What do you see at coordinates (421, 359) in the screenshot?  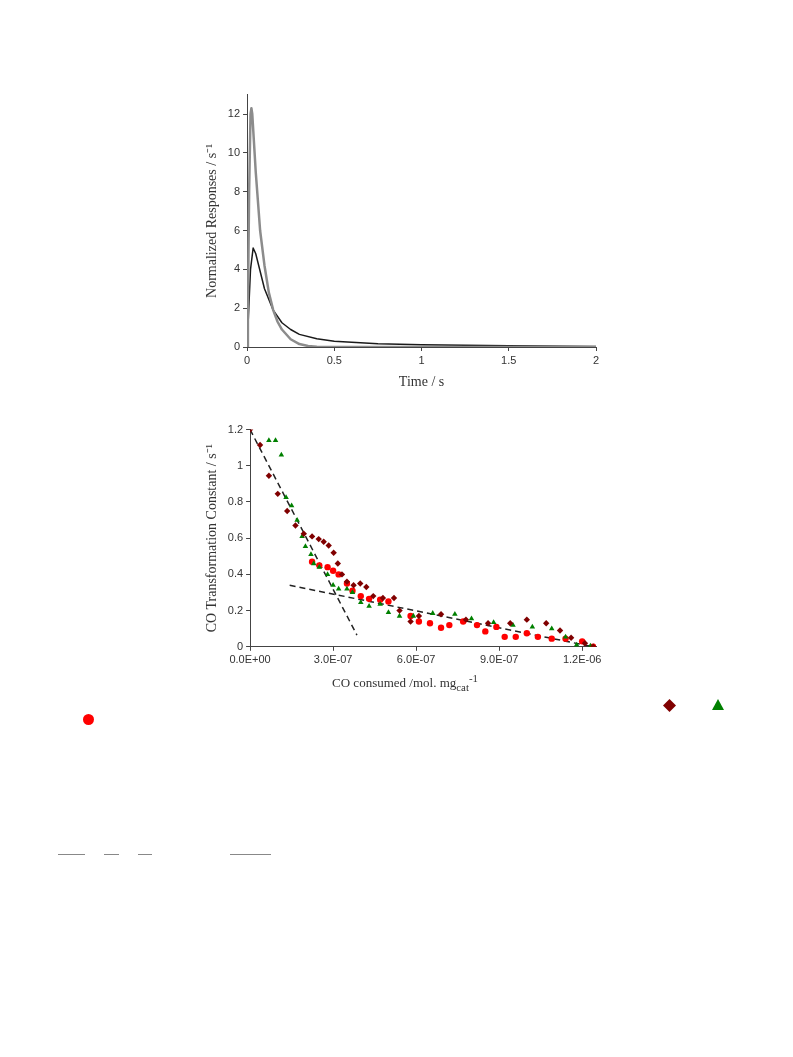 I see `x-tick-label: 1` at bounding box center [421, 359].